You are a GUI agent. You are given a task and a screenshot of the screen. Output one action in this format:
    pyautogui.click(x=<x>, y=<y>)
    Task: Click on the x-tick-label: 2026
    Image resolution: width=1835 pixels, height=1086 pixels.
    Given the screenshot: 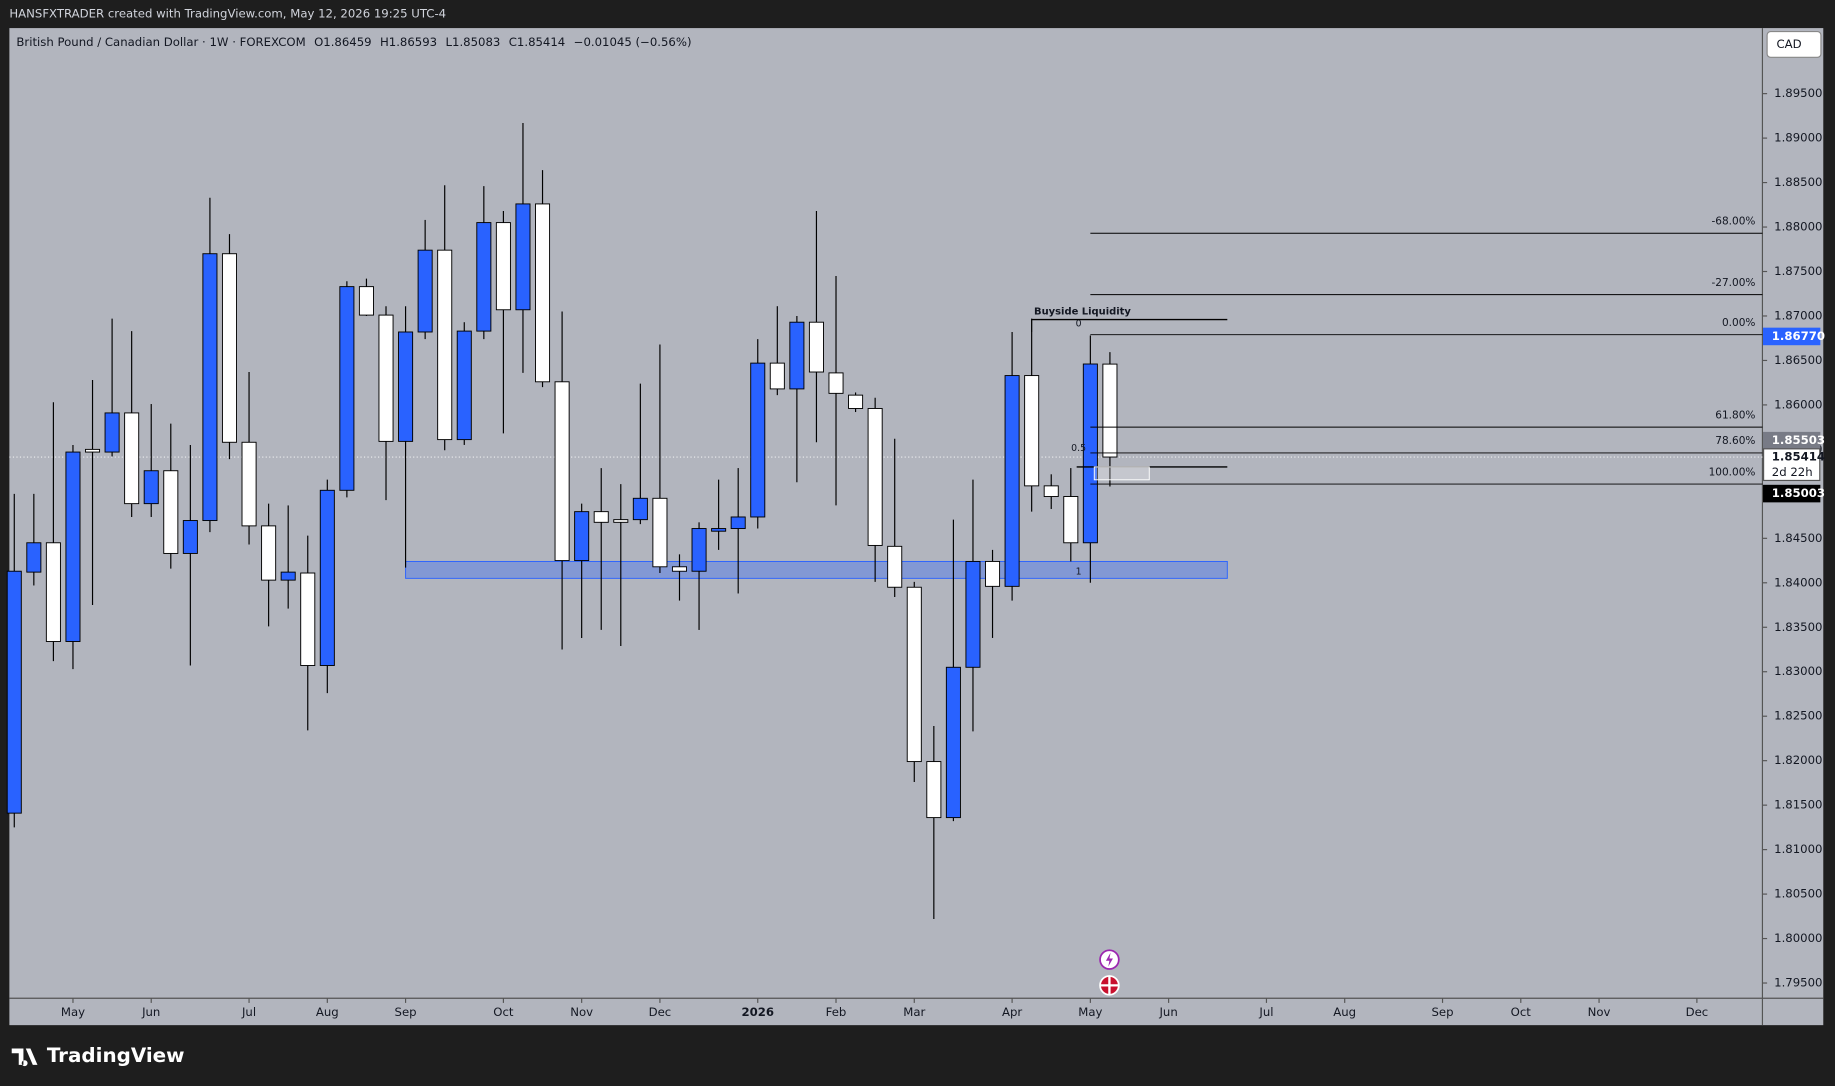 What is the action you would take?
    pyautogui.click(x=757, y=1012)
    